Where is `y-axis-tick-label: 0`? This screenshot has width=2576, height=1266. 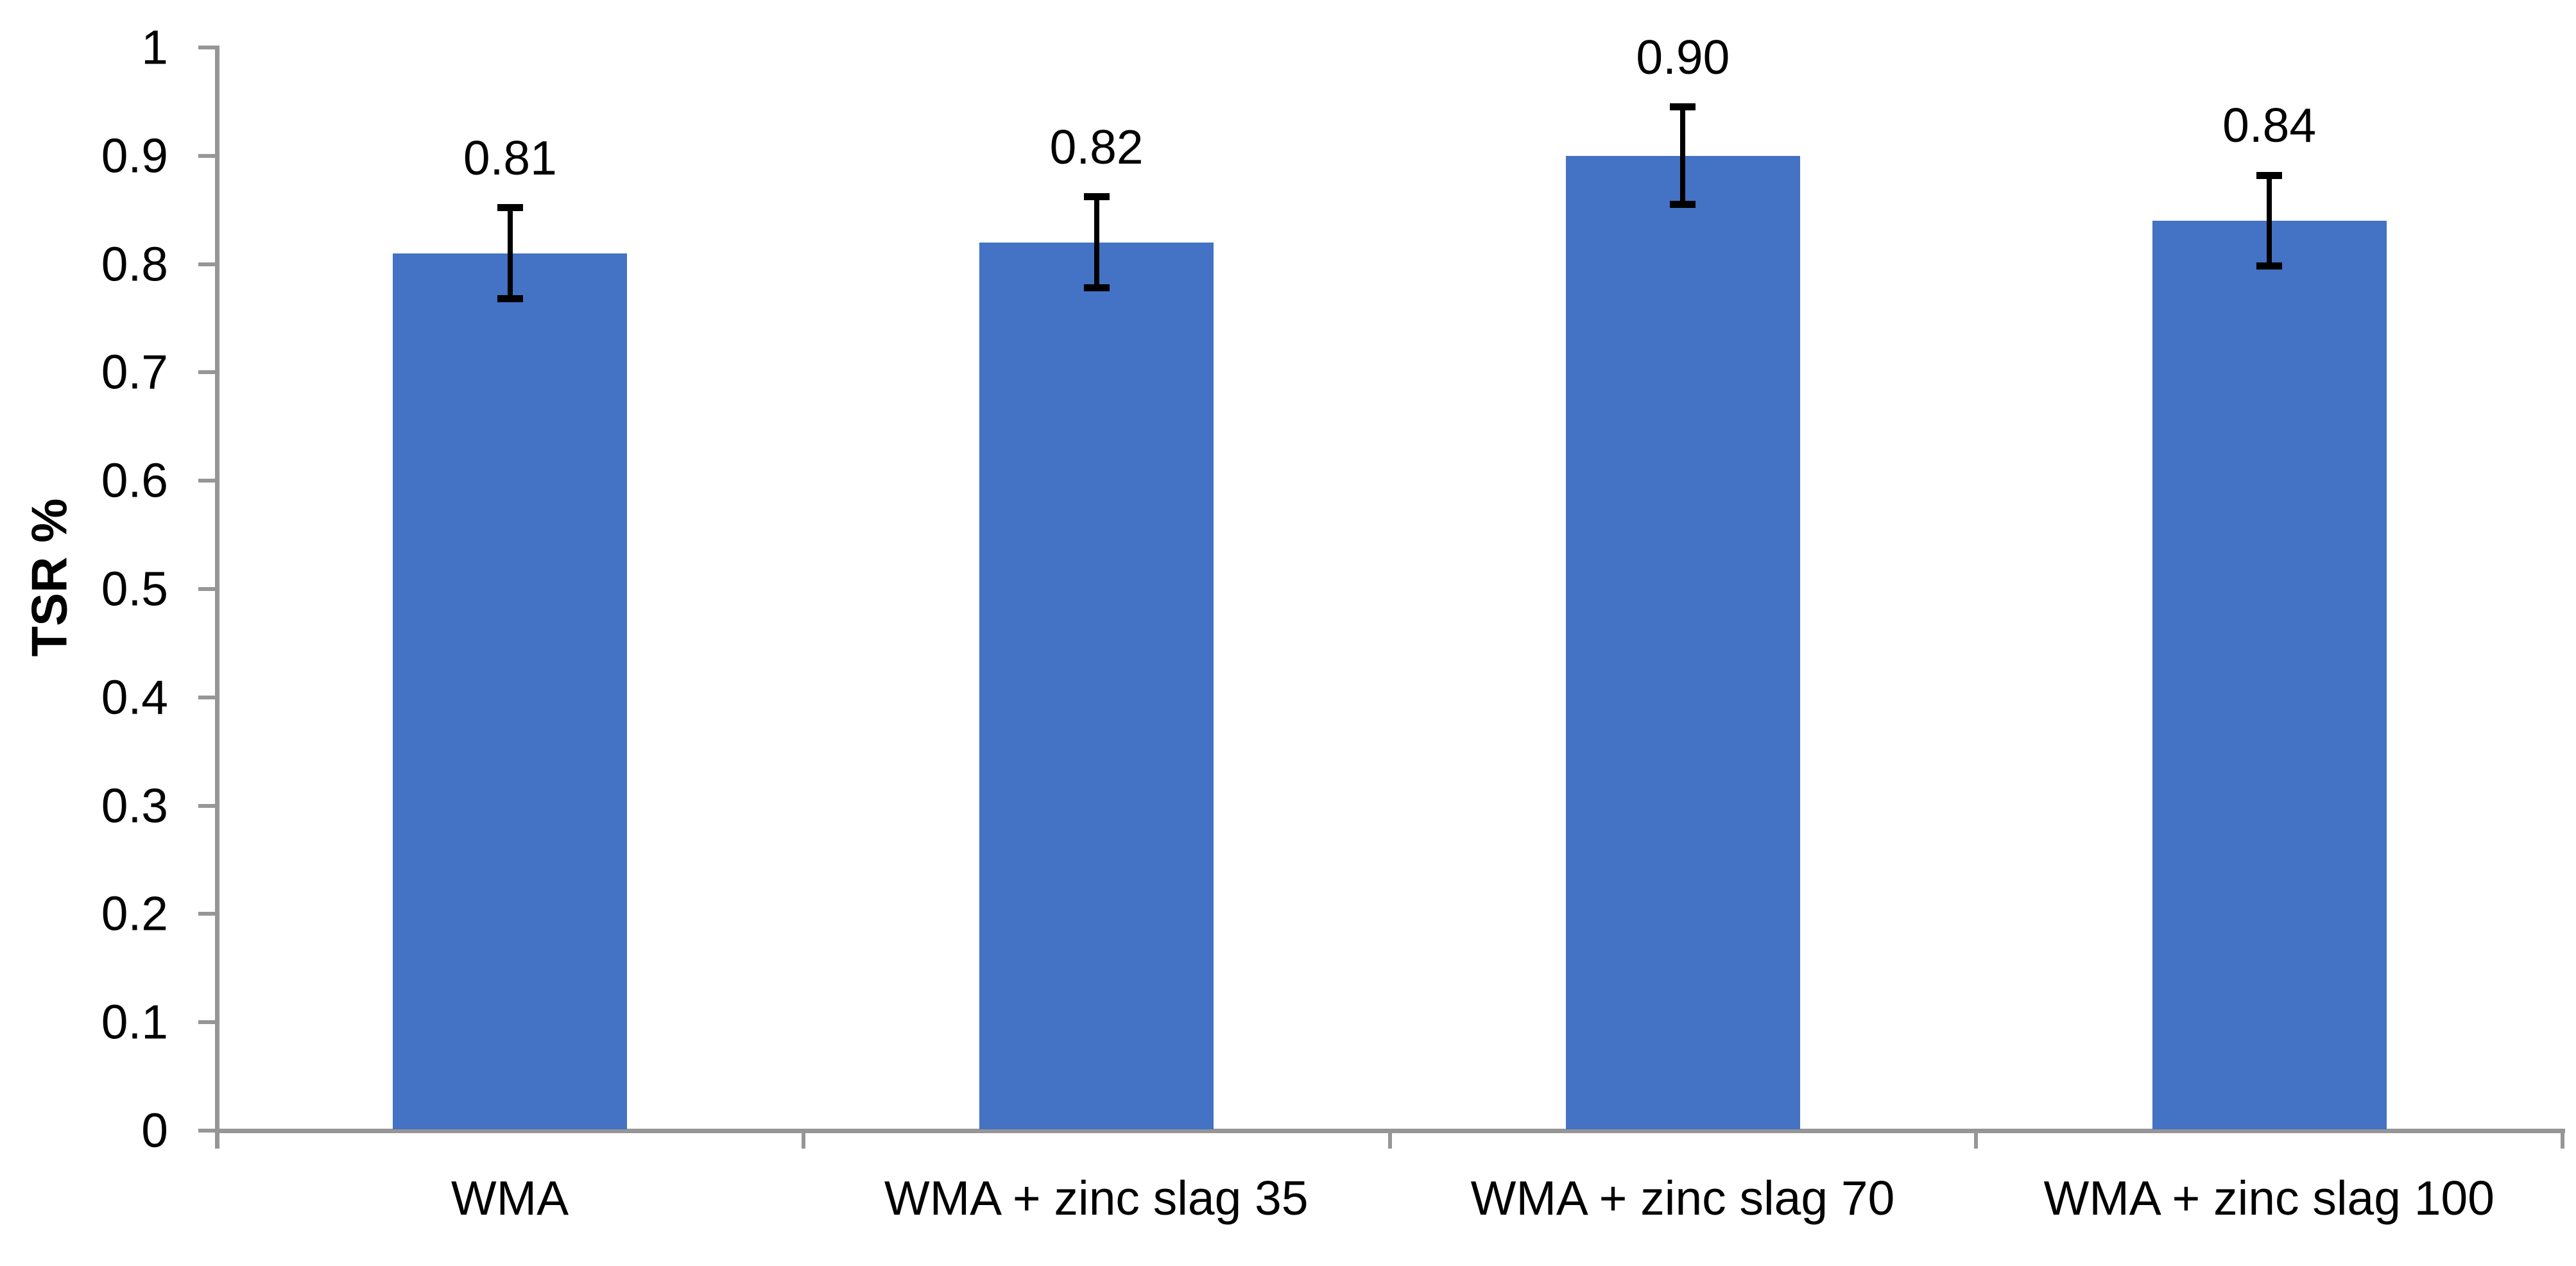 y-axis-tick-label: 0 is located at coordinates (154, 1130).